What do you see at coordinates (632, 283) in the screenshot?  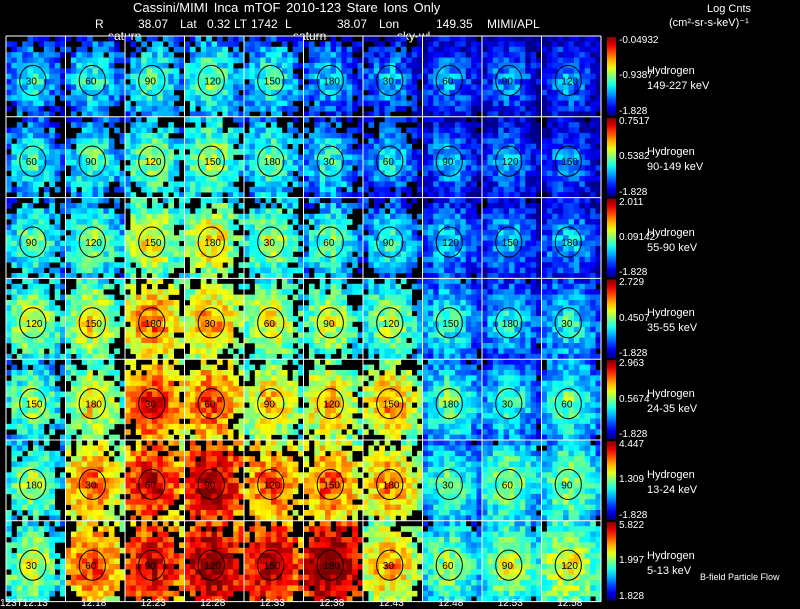 I see `colorbar-max-label: 2.729` at bounding box center [632, 283].